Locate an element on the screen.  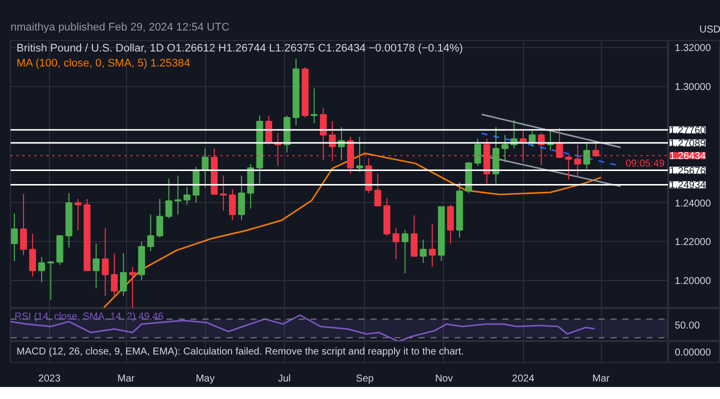
text: 50.00 is located at coordinates (687, 326).